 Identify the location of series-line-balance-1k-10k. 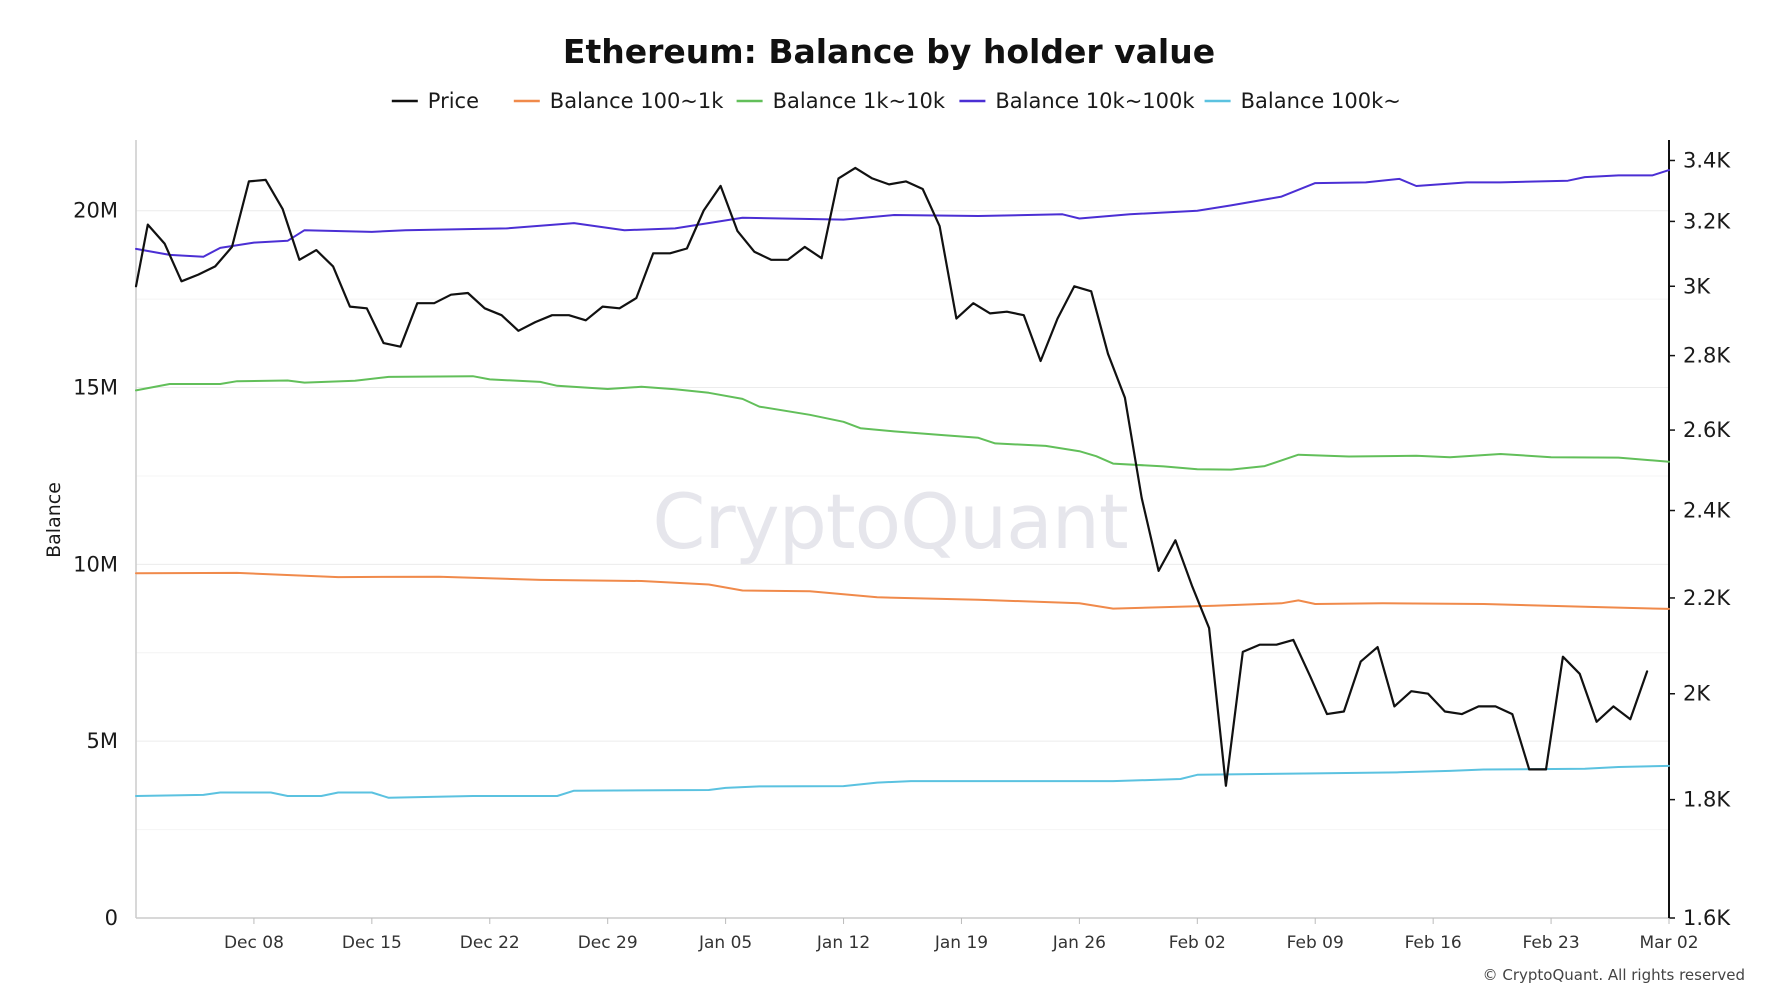
(902, 423).